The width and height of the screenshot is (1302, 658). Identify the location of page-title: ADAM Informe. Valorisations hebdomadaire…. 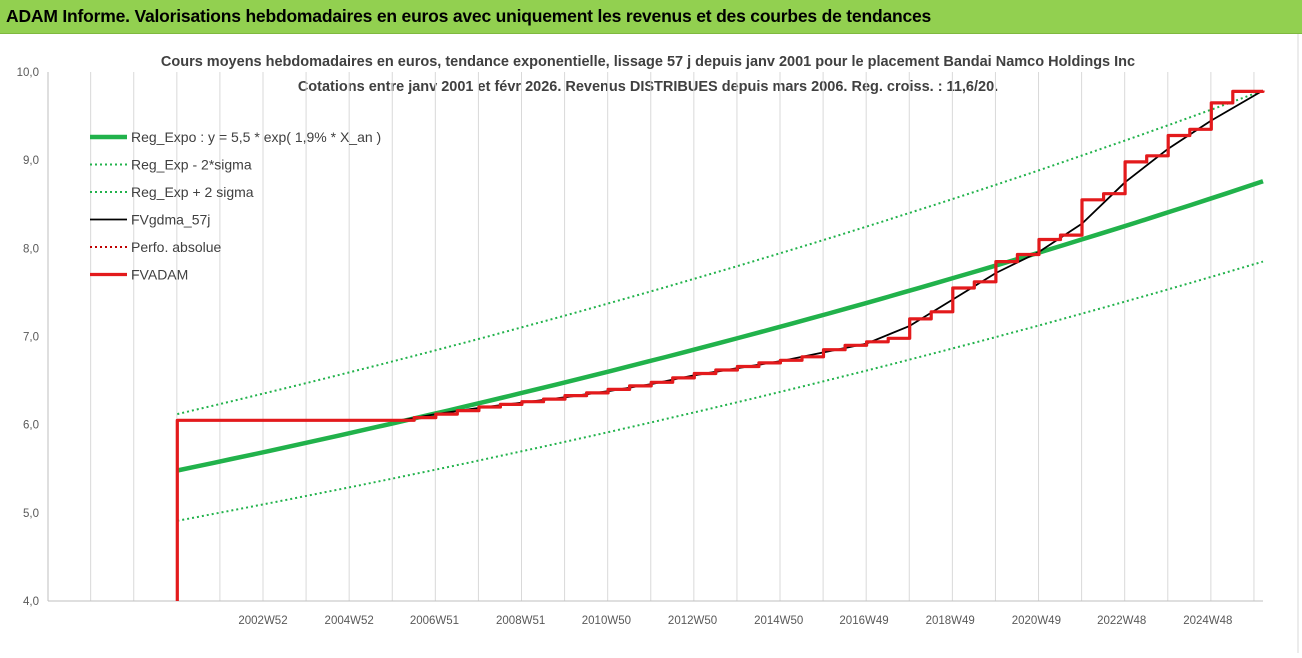
(469, 16).